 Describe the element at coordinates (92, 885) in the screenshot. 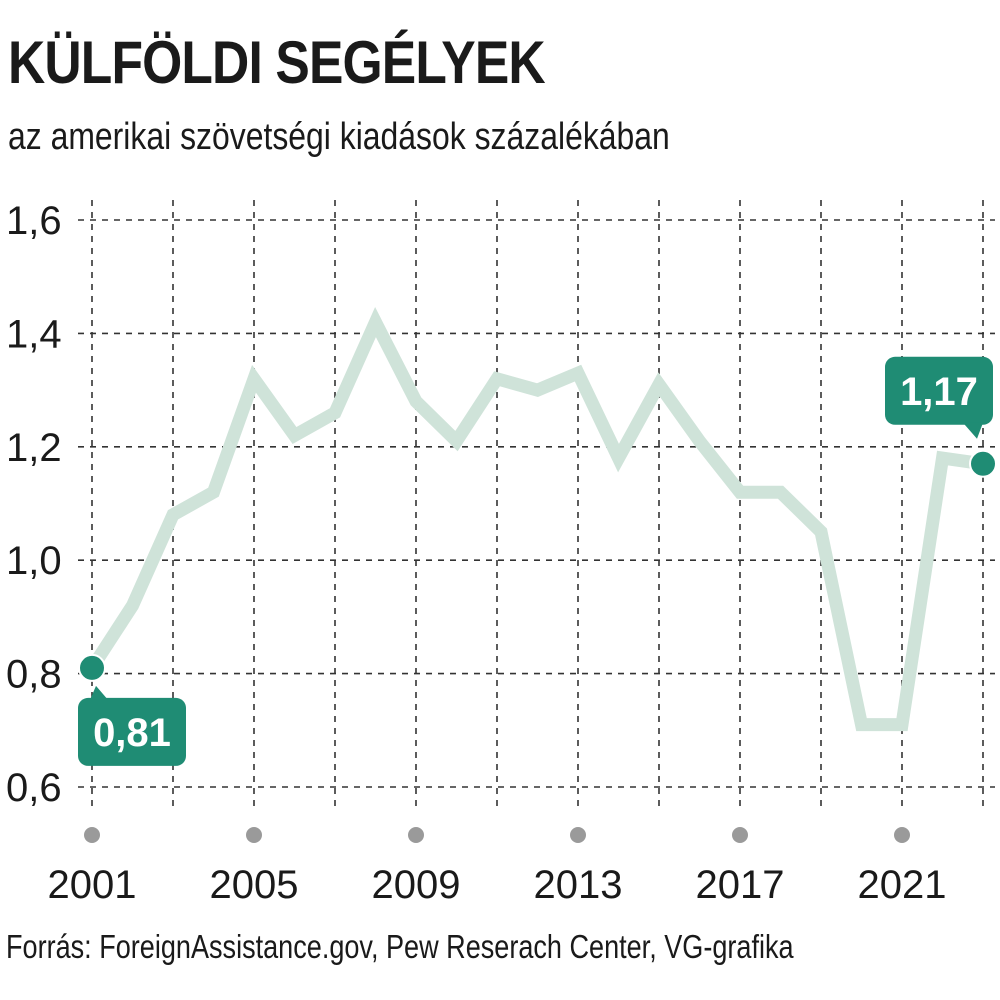

I see `x-tick-label: 2001` at that location.